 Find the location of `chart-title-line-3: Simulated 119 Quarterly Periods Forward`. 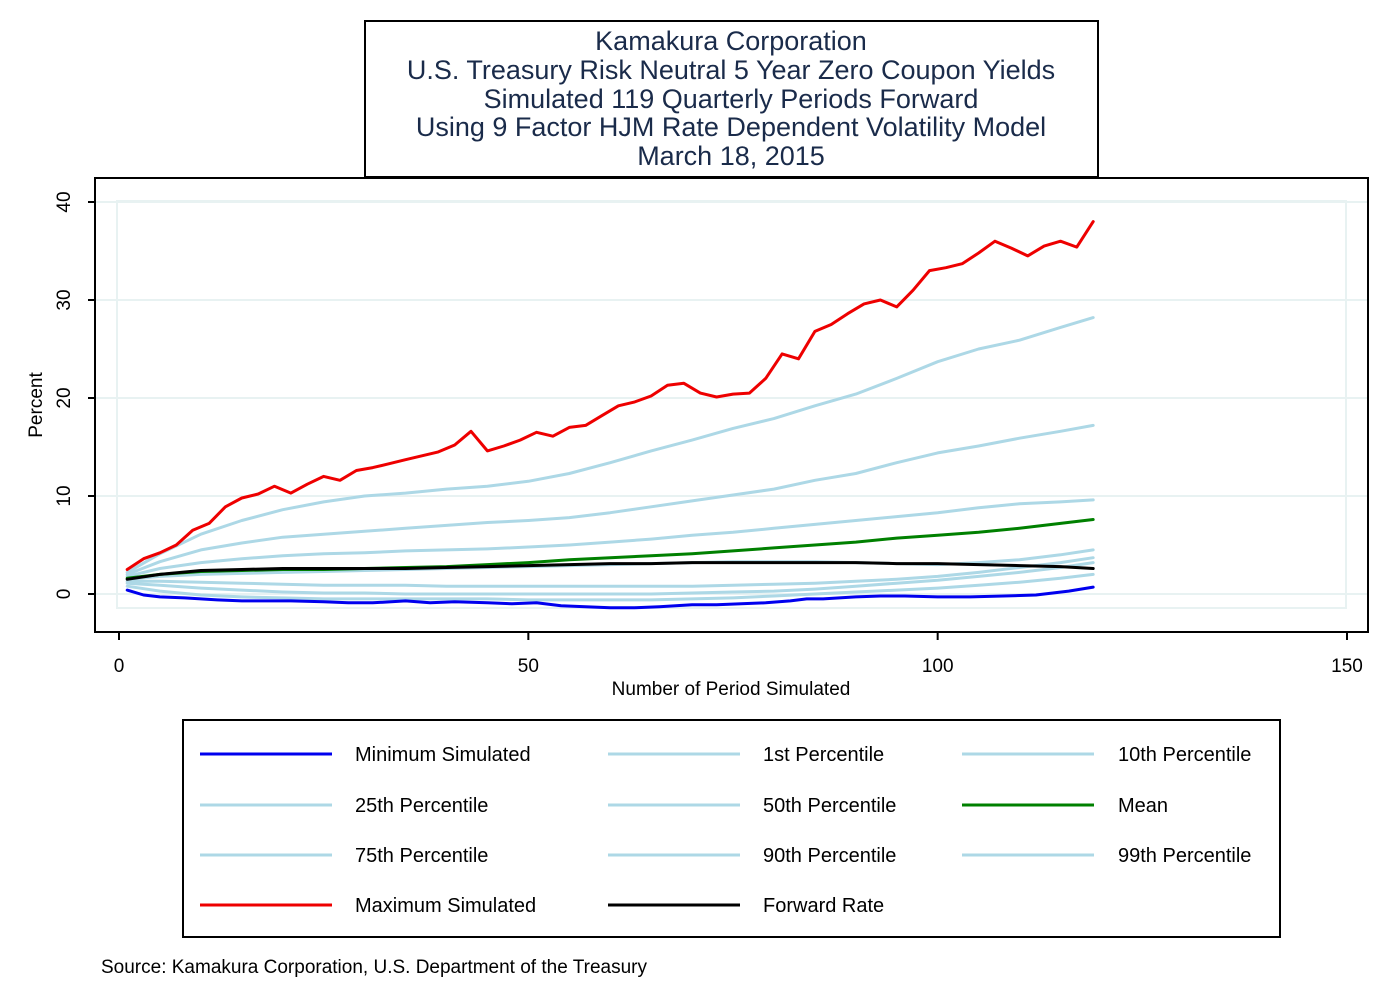

chart-title-line-3: Simulated 119 Quarterly Periods Forward is located at coordinates (731, 99).